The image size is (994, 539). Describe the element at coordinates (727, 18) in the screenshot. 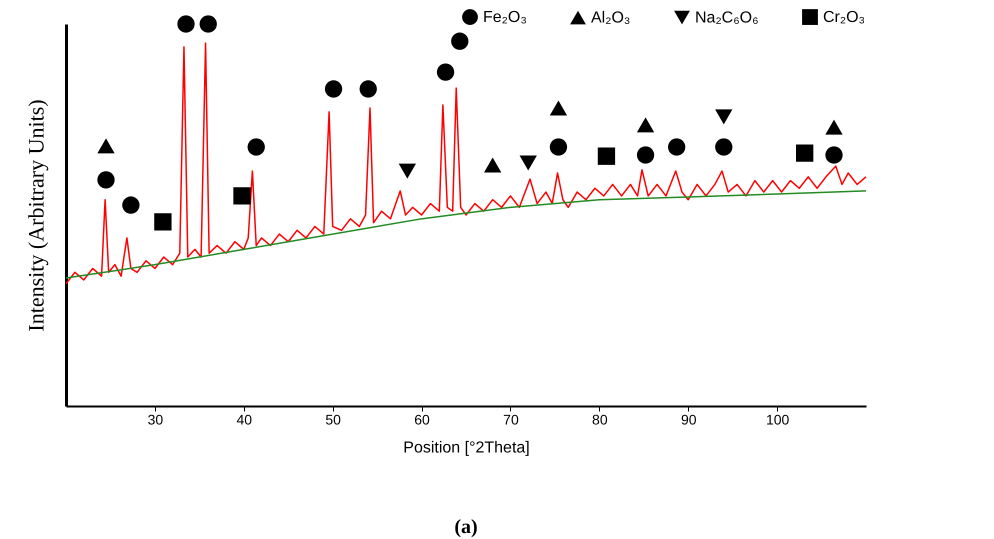

I see `legend-label: Na₂C₆O₆` at that location.